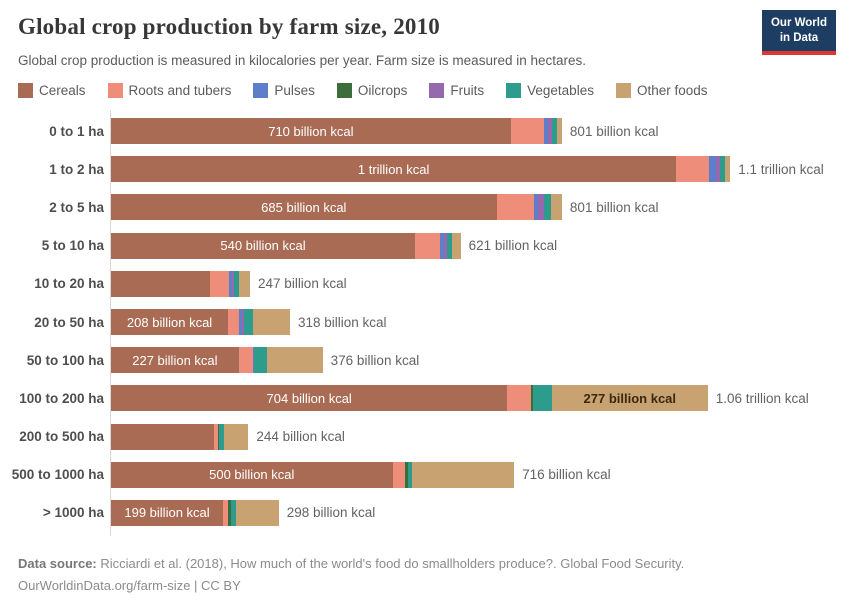 The width and height of the screenshot is (850, 600). What do you see at coordinates (76, 169) in the screenshot?
I see `category-label: 1 to 2 ha` at bounding box center [76, 169].